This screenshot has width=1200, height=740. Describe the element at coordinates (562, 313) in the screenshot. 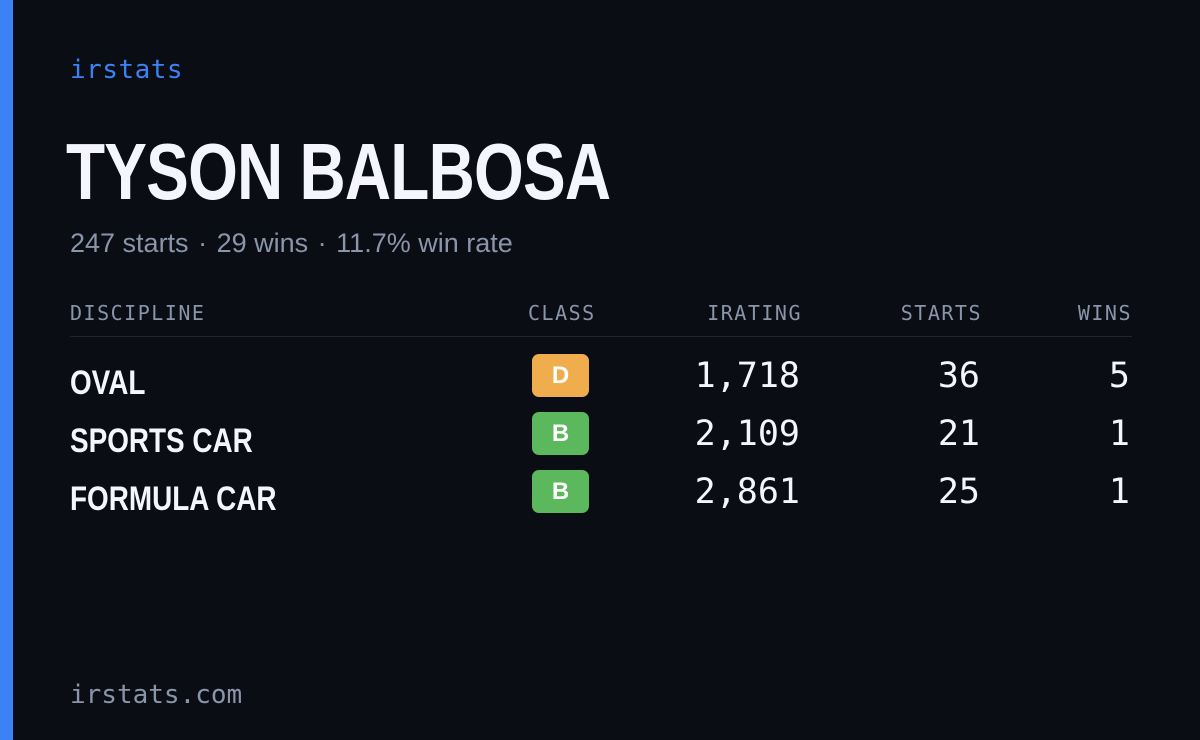

I see `header-class: CLASS` at that location.